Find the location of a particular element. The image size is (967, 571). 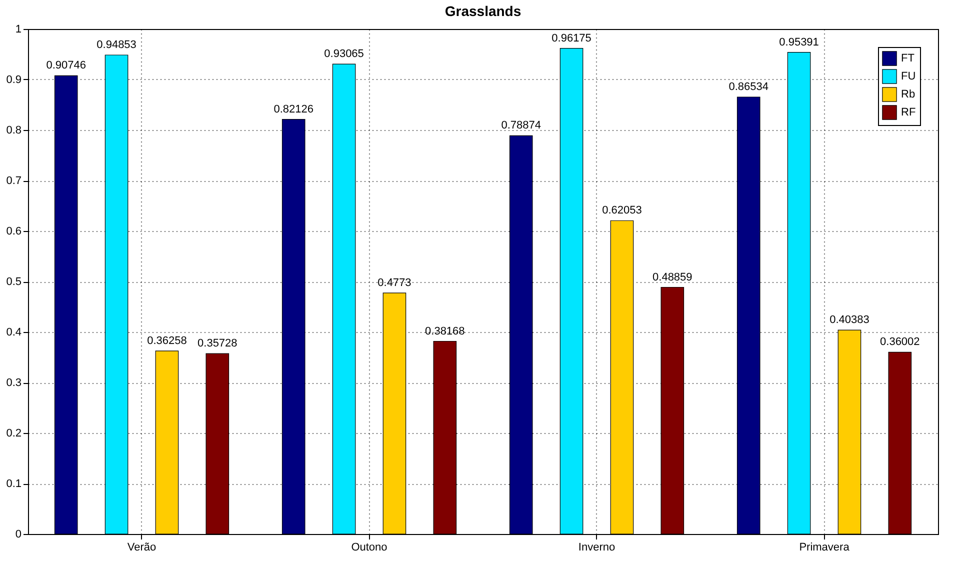

legend-label: Rb is located at coordinates (908, 94).